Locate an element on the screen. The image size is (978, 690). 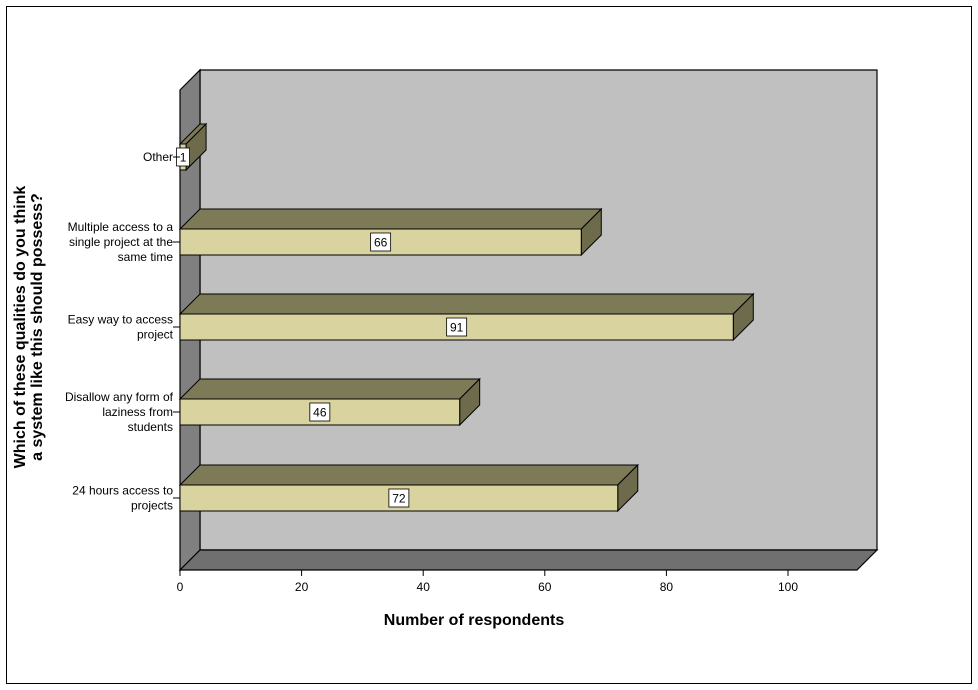
bar-group: 46 is located at coordinates (329, 402).